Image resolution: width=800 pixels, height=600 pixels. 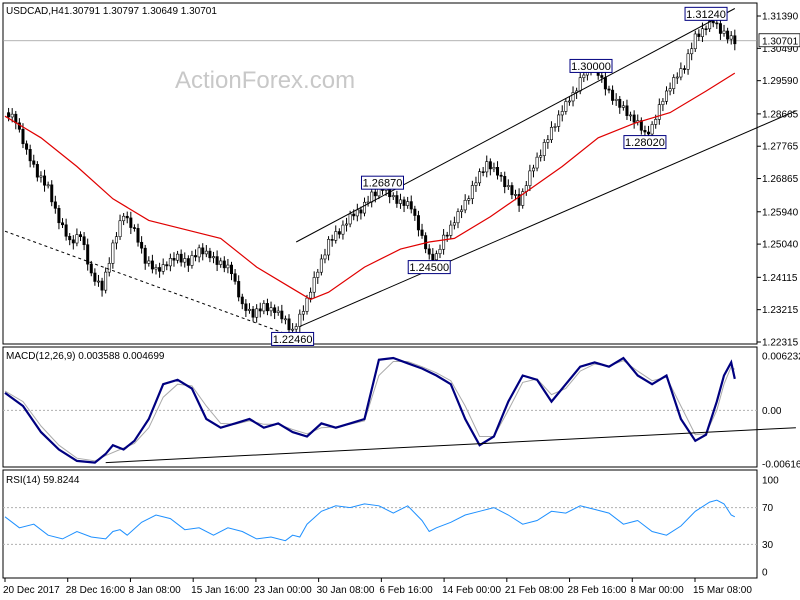 What do you see at coordinates (43, 480) in the screenshot?
I see `rsi-header: RSI(14) 59.8244` at bounding box center [43, 480].